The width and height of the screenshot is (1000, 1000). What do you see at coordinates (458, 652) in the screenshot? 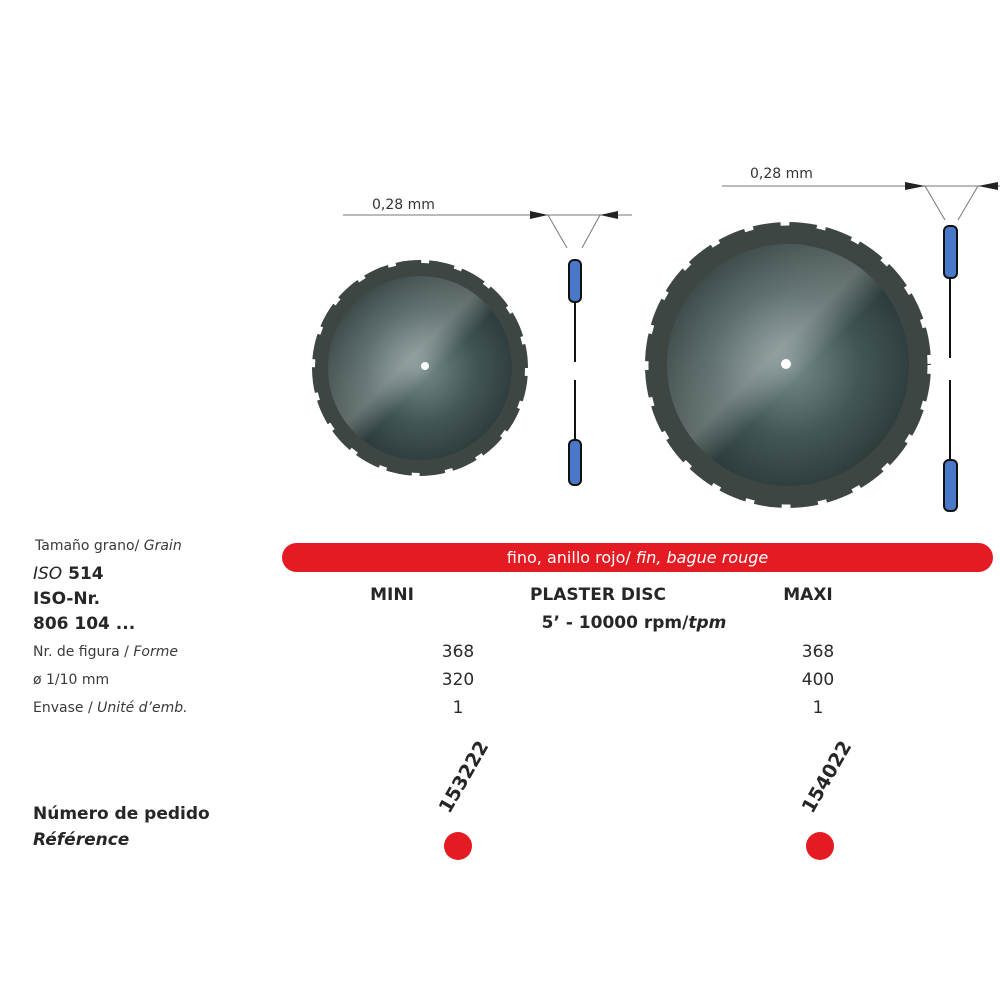
I see `mini-figure: 368` at bounding box center [458, 652].